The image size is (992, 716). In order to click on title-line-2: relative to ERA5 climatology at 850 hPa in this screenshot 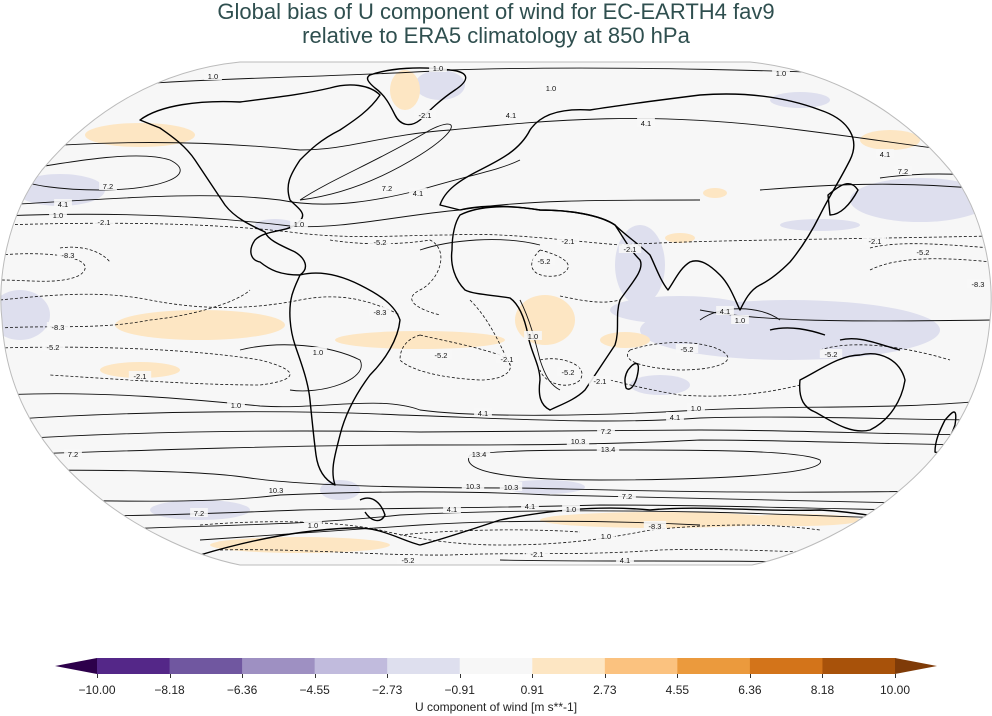, I will do `click(496, 35)`.